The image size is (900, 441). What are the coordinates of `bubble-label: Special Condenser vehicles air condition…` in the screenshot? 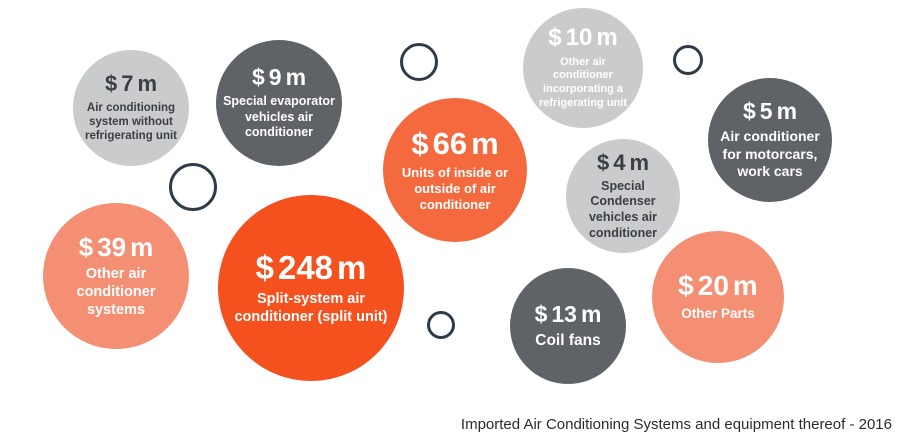 It's located at (623, 209).